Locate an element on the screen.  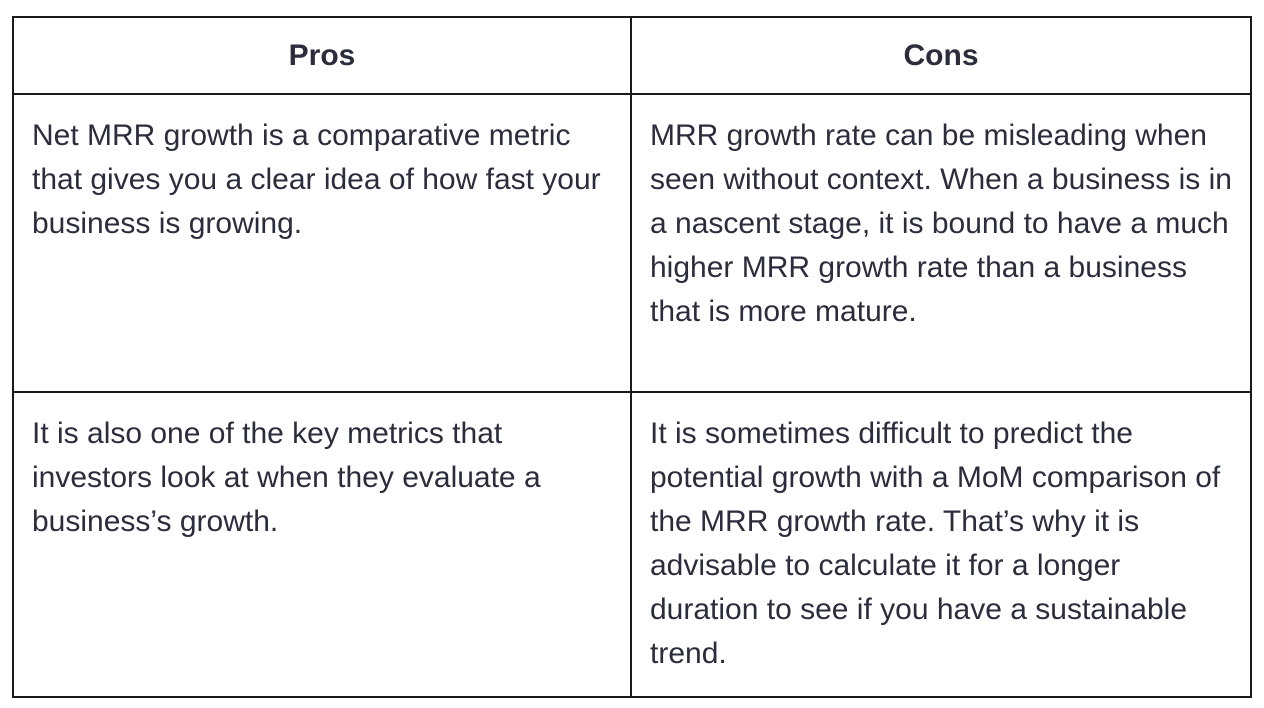
table-header-row: Pros Cons is located at coordinates (632, 55).